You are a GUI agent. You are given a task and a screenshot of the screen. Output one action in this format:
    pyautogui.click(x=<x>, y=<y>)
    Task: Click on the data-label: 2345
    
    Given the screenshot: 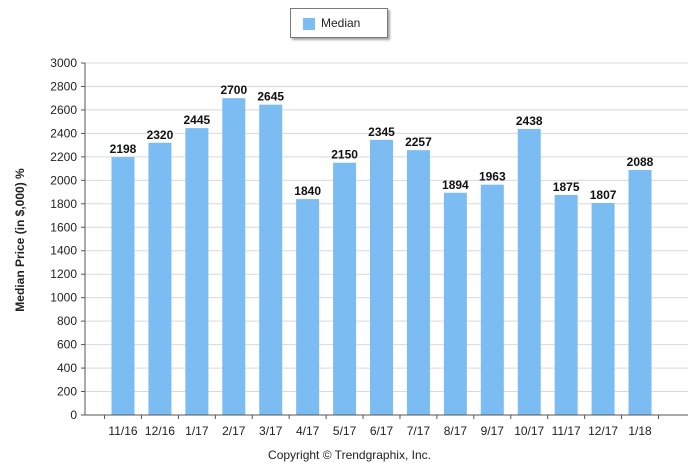 What is the action you would take?
    pyautogui.click(x=381, y=132)
    